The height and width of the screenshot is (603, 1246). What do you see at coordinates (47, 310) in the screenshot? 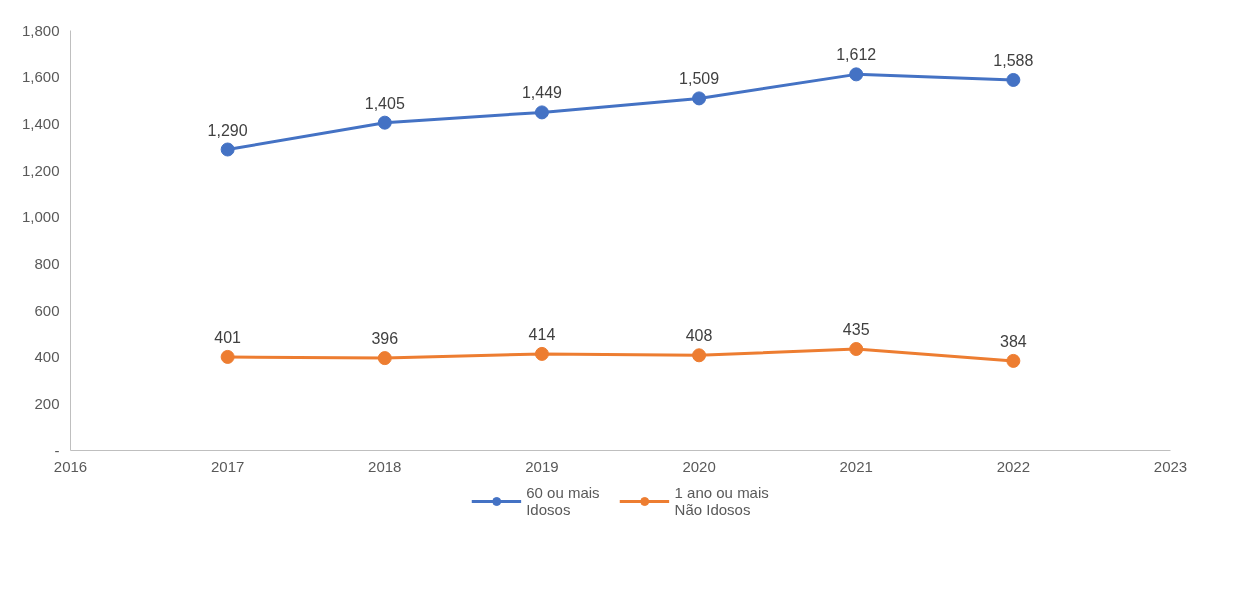
I see `y-tick-label: 600` at bounding box center [47, 310].